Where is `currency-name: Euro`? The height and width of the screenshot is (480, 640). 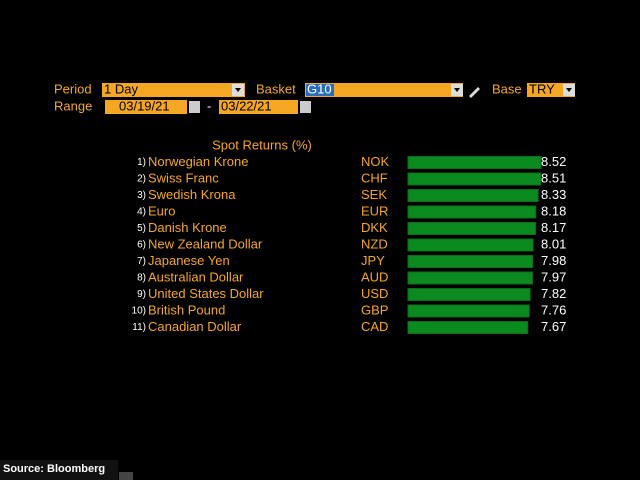
currency-name: Euro is located at coordinates (161, 210).